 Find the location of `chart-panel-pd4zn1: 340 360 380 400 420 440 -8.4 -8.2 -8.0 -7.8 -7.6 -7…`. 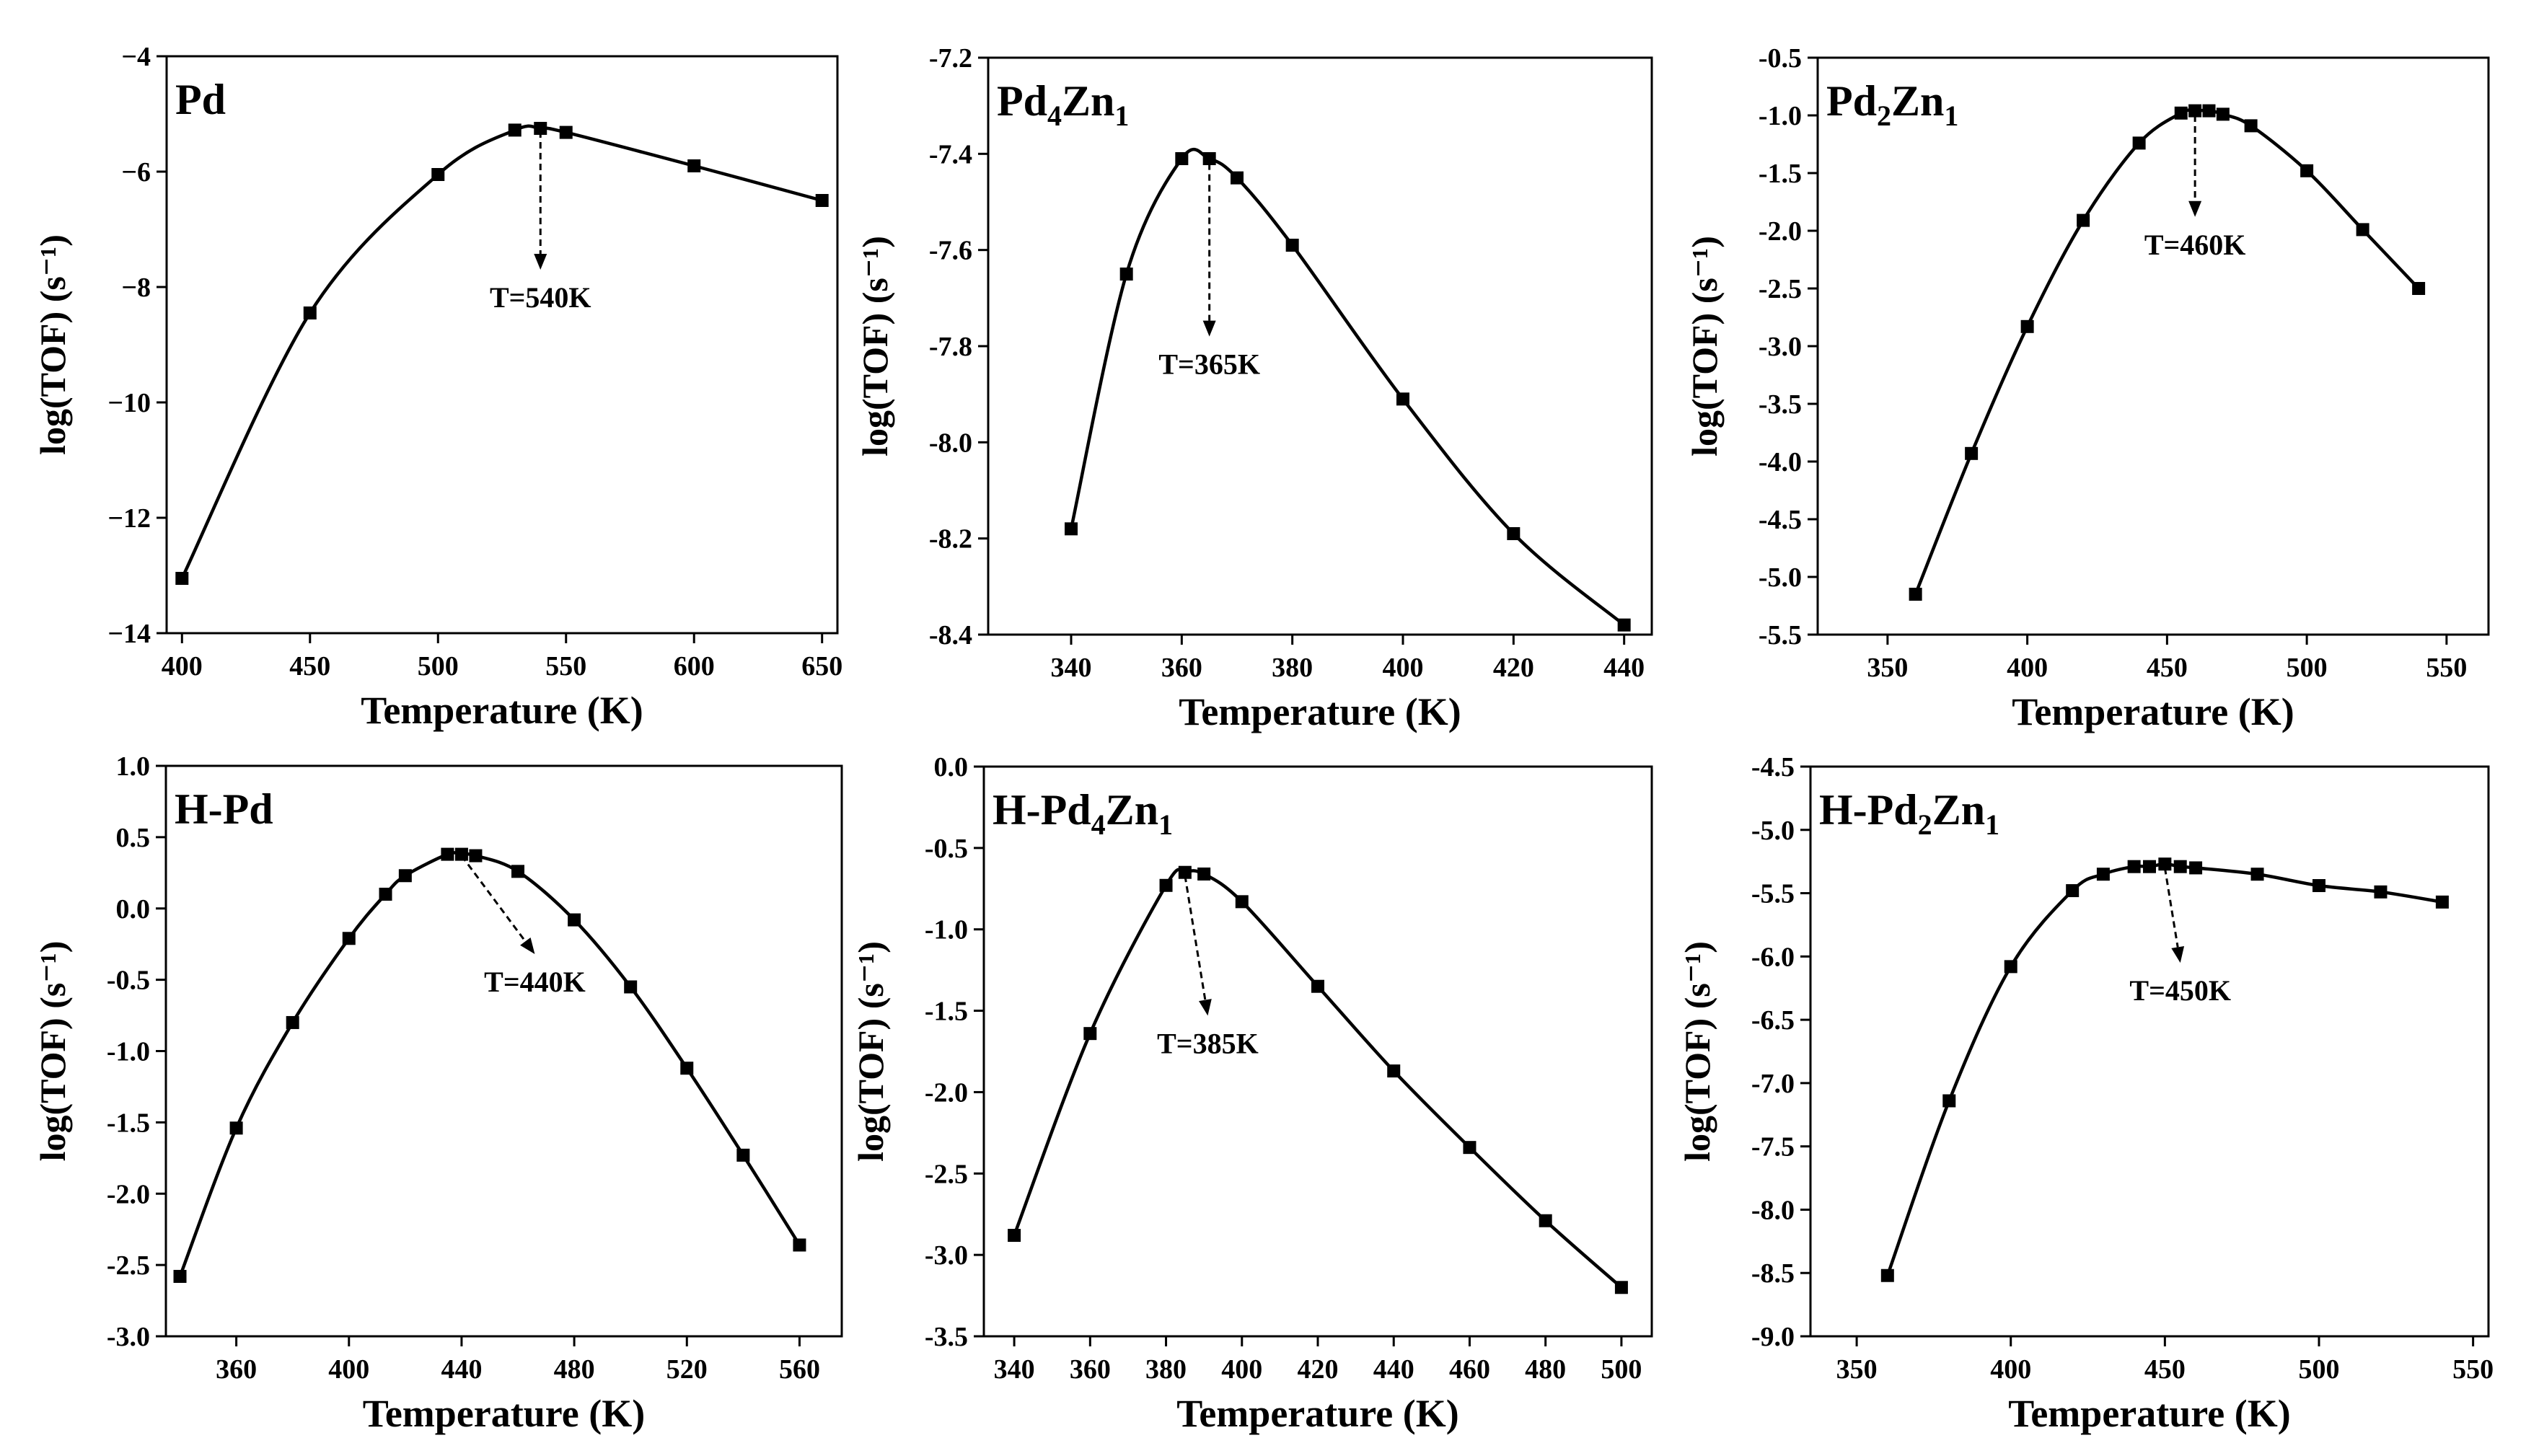

chart-panel-pd4zn1: 340 360 380 400 420 440 -8.4 -8.2 -8.0 -7.8 -7.6 -7… is located at coordinates (1254, 388).